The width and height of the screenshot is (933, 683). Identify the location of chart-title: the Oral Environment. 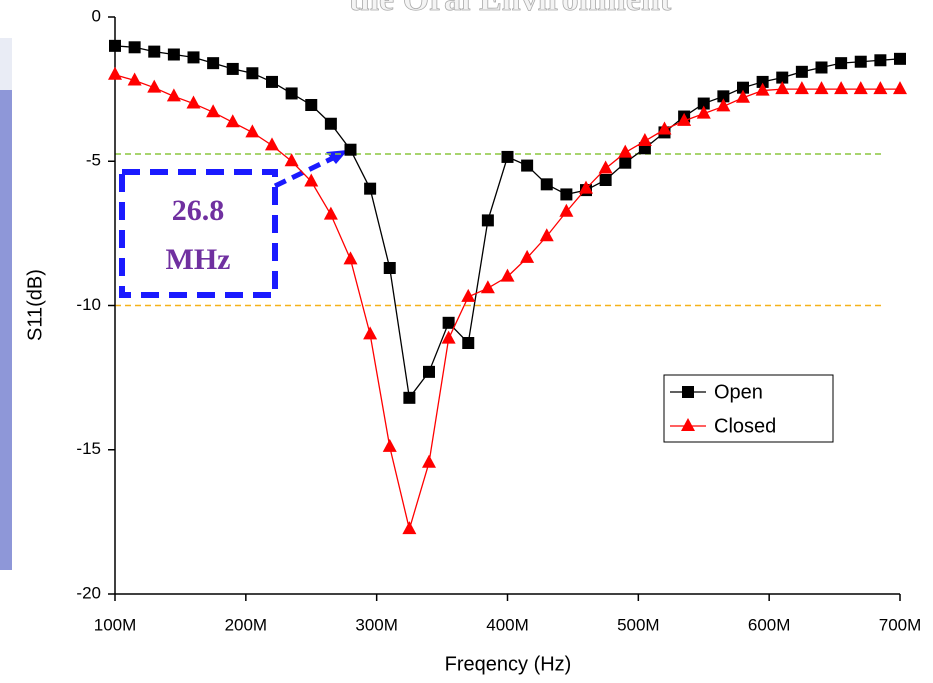
(510, 9).